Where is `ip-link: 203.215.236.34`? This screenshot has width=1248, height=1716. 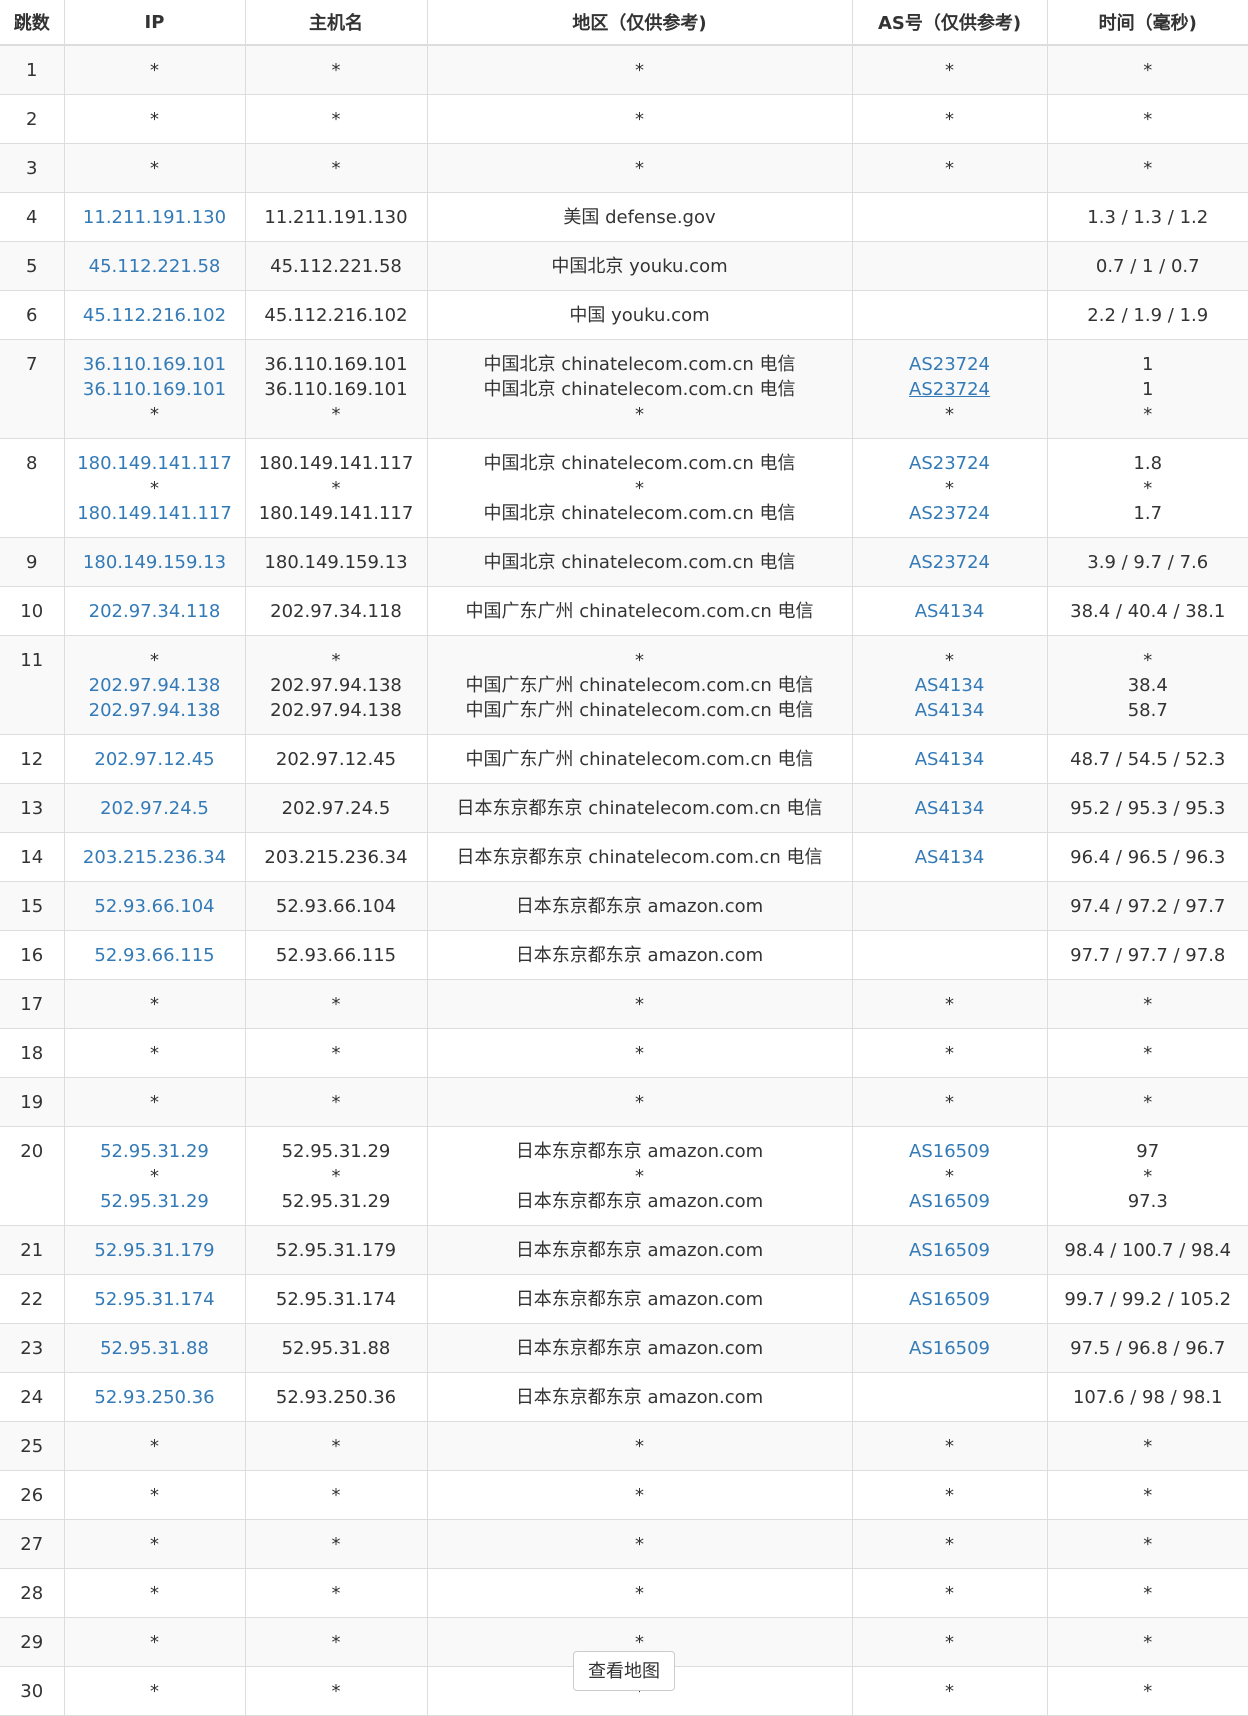
ip-link: 203.215.236.34 is located at coordinates (154, 857).